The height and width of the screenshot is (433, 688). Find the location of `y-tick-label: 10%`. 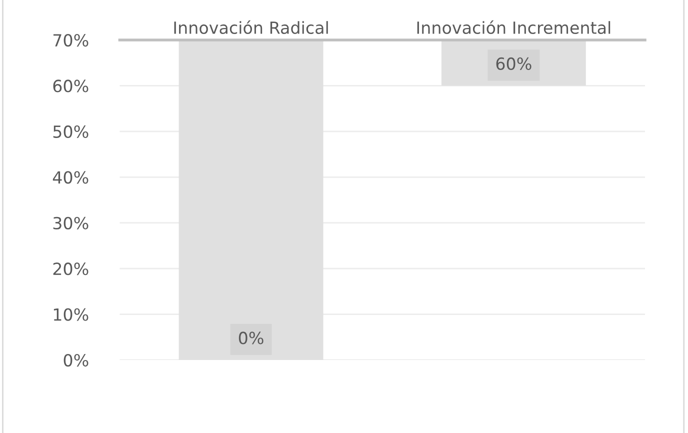

y-tick-label: 10% is located at coordinates (71, 314).